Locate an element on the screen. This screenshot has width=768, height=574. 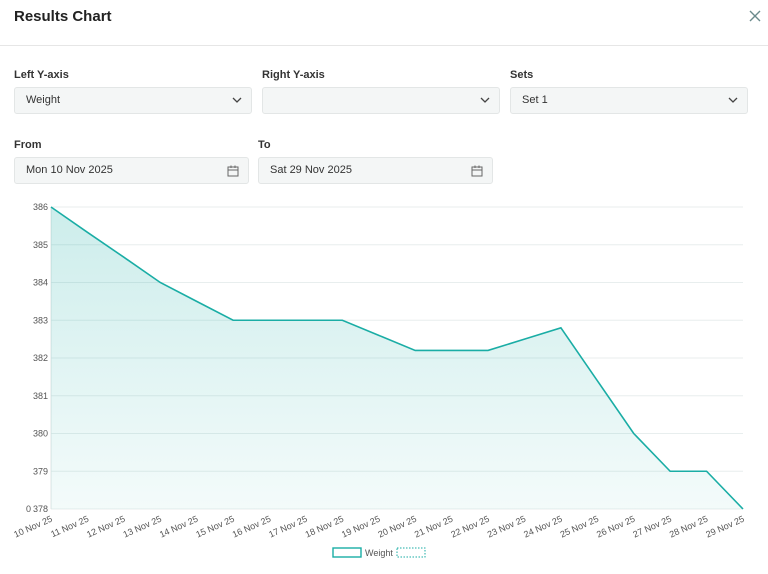
x-tick-label: 14 Nov 25 is located at coordinates (179, 527).